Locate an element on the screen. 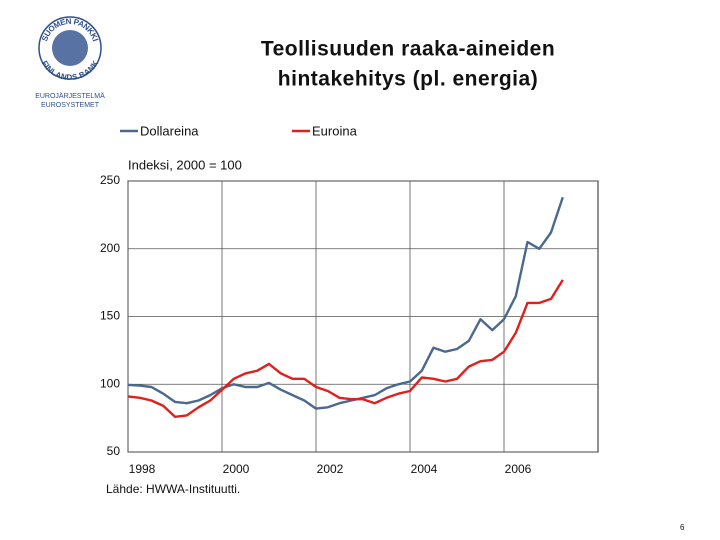 The width and height of the screenshot is (720, 540). y-axis-label: Indeksi, 2000 = 100 is located at coordinates (185, 164).